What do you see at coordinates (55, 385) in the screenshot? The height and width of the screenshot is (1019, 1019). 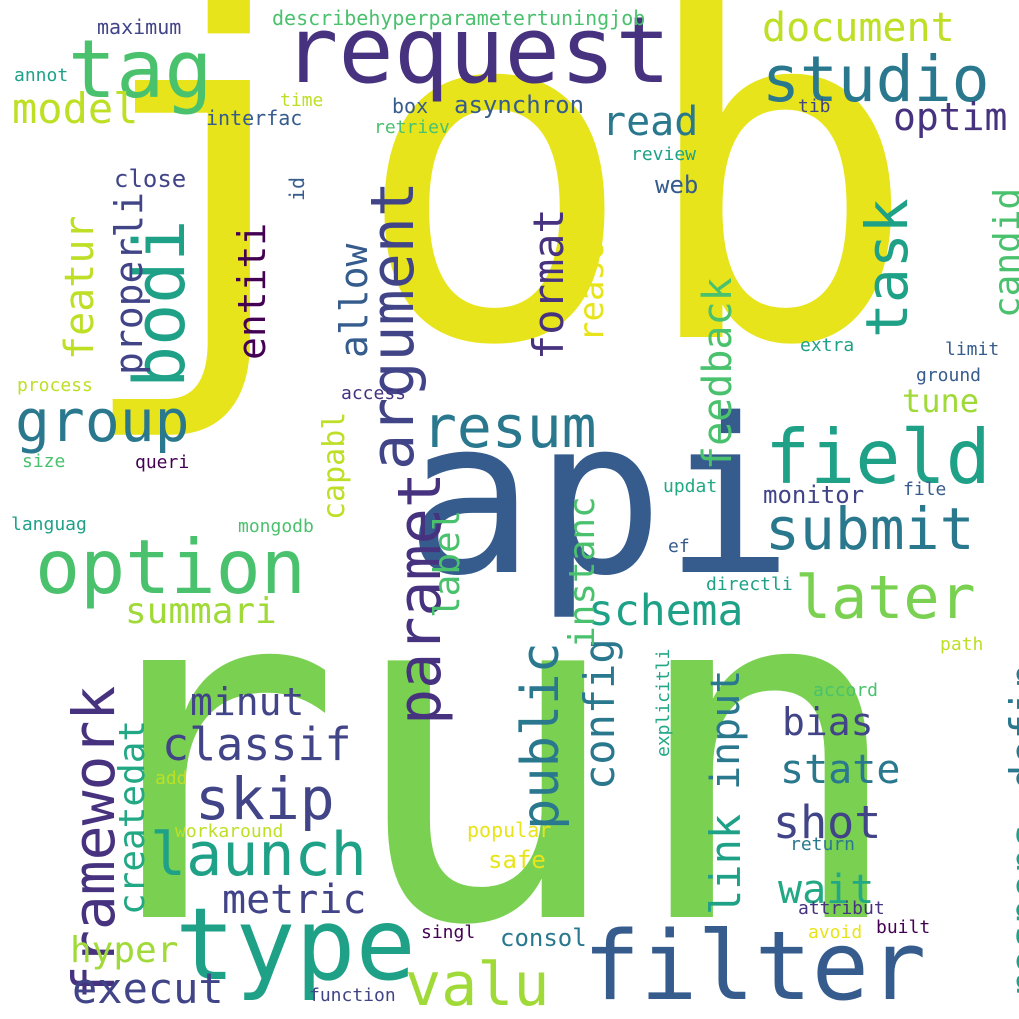 I see `word-process: process` at bounding box center [55, 385].